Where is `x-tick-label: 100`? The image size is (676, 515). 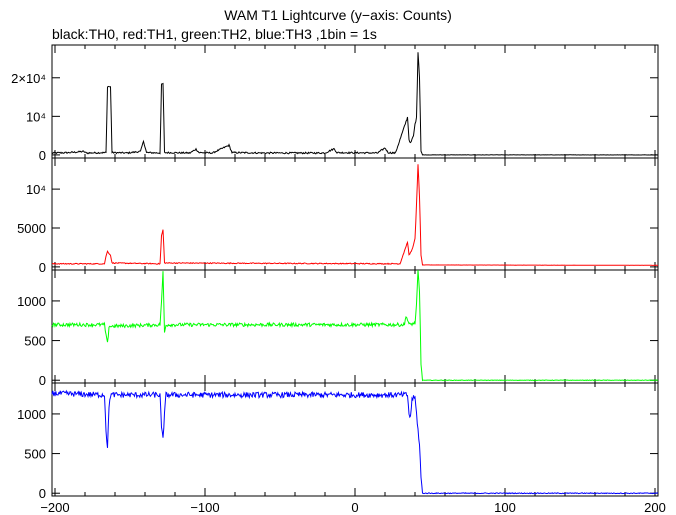
x-tick-label: 100 is located at coordinates (505, 507).